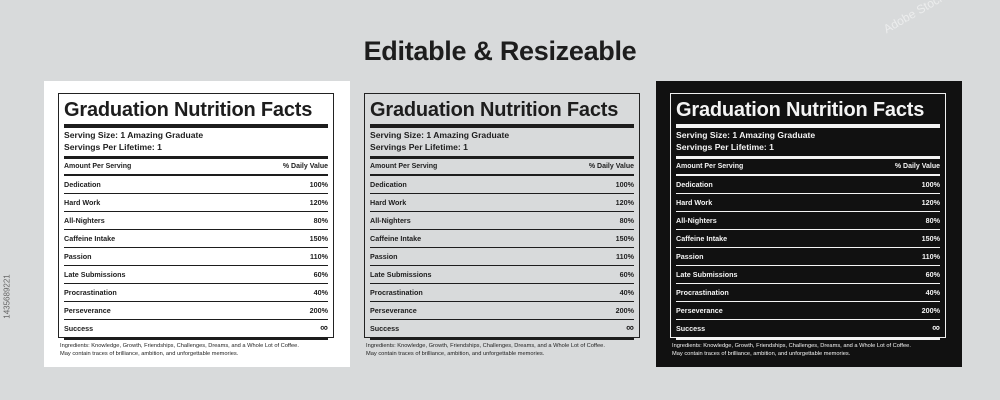 The image size is (1000, 400). What do you see at coordinates (318, 184) in the screenshot?
I see `nutrient-value: 100%` at bounding box center [318, 184].